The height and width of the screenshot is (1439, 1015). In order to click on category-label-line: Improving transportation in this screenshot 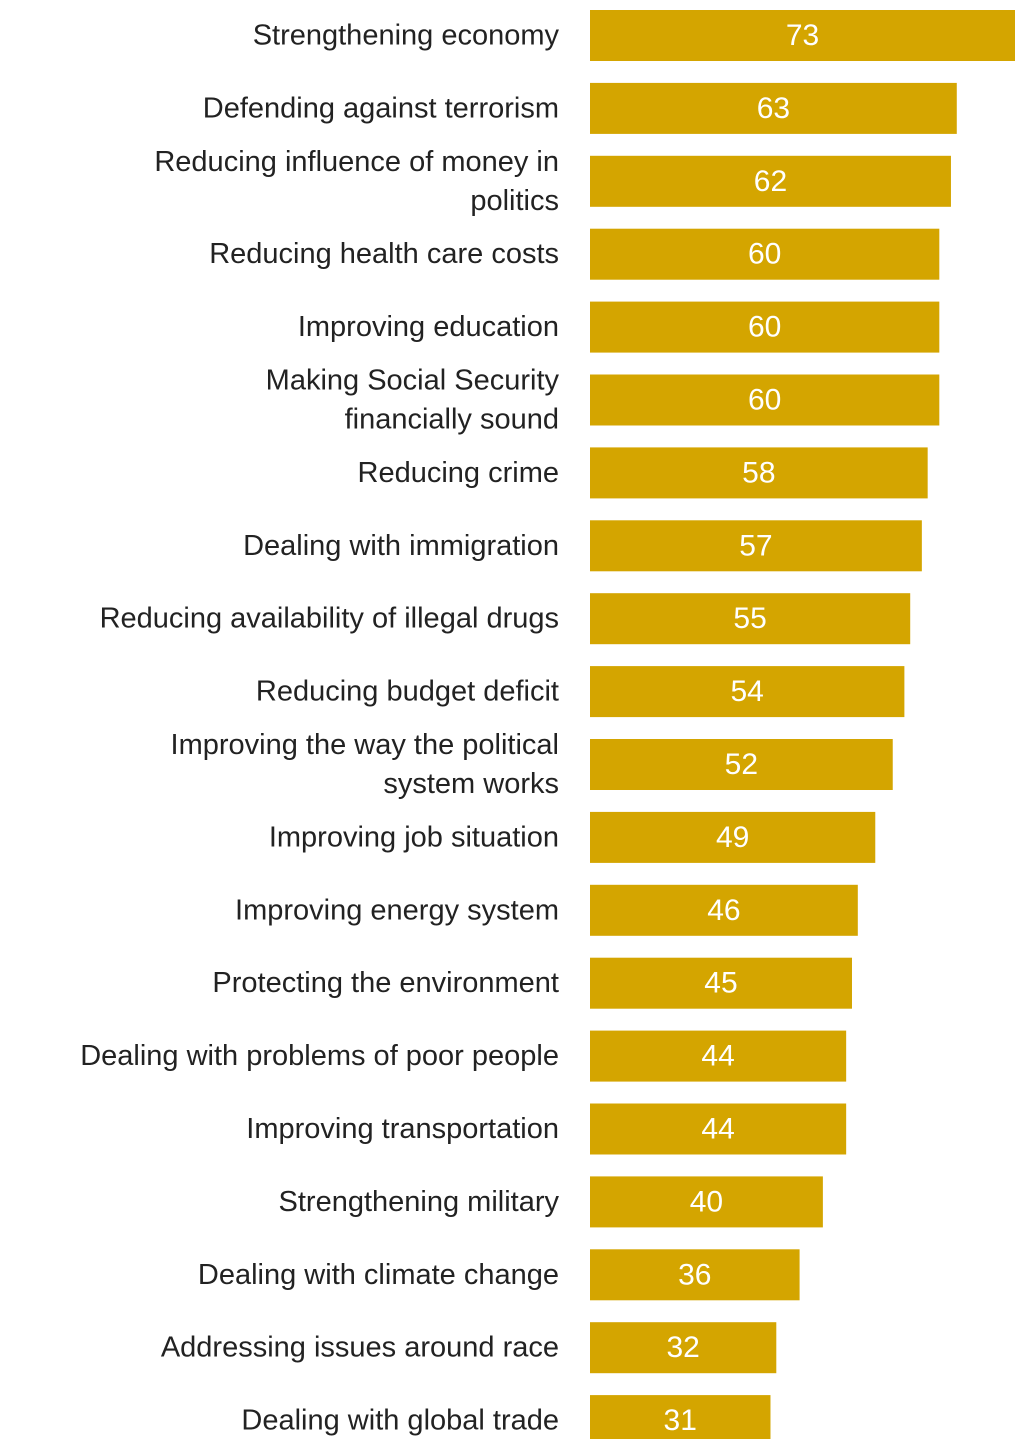, I will do `click(402, 1129)`.